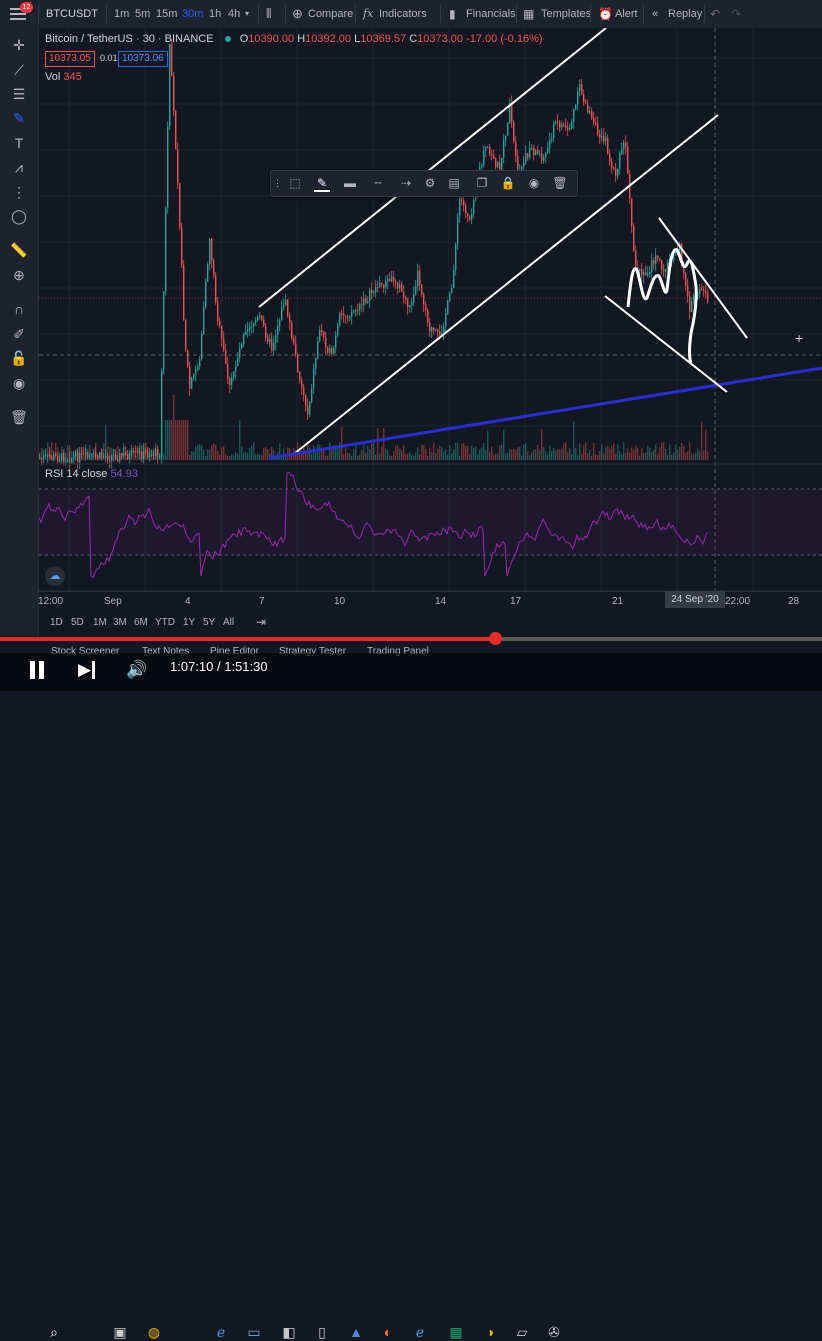 The image size is (822, 1341). What do you see at coordinates (534, 183) in the screenshot?
I see `visibility-icon: ◉` at bounding box center [534, 183].